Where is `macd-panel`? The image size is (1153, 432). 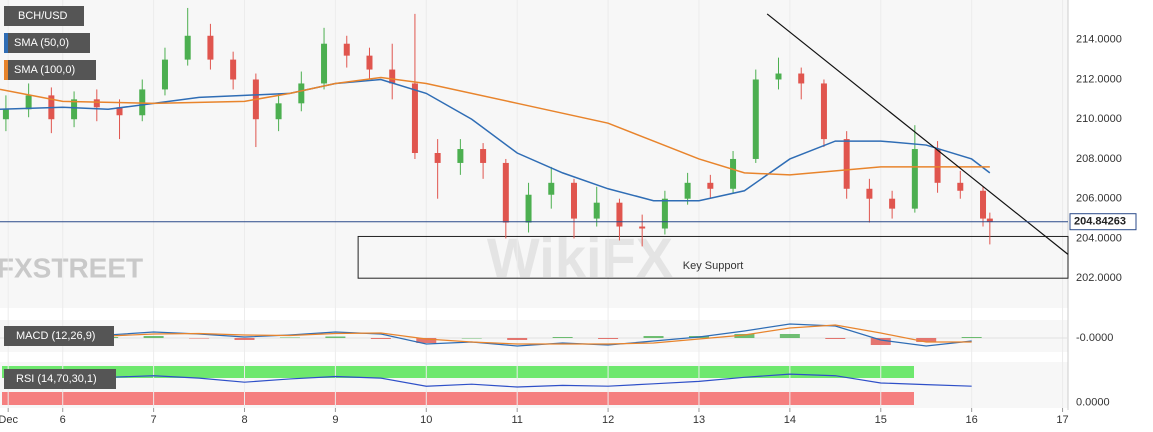 macd-panel is located at coordinates (534, 336).